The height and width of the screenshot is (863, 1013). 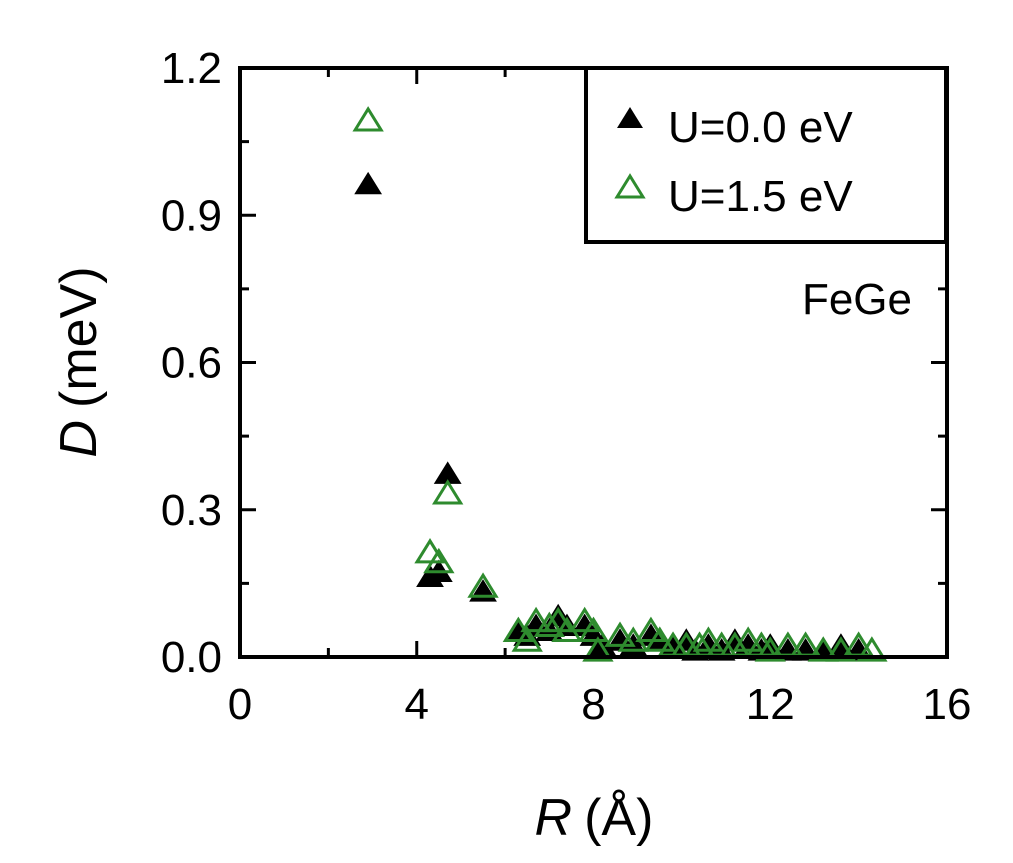 I want to click on legend-label-u0: U=0.0 eV, so click(x=760, y=127).